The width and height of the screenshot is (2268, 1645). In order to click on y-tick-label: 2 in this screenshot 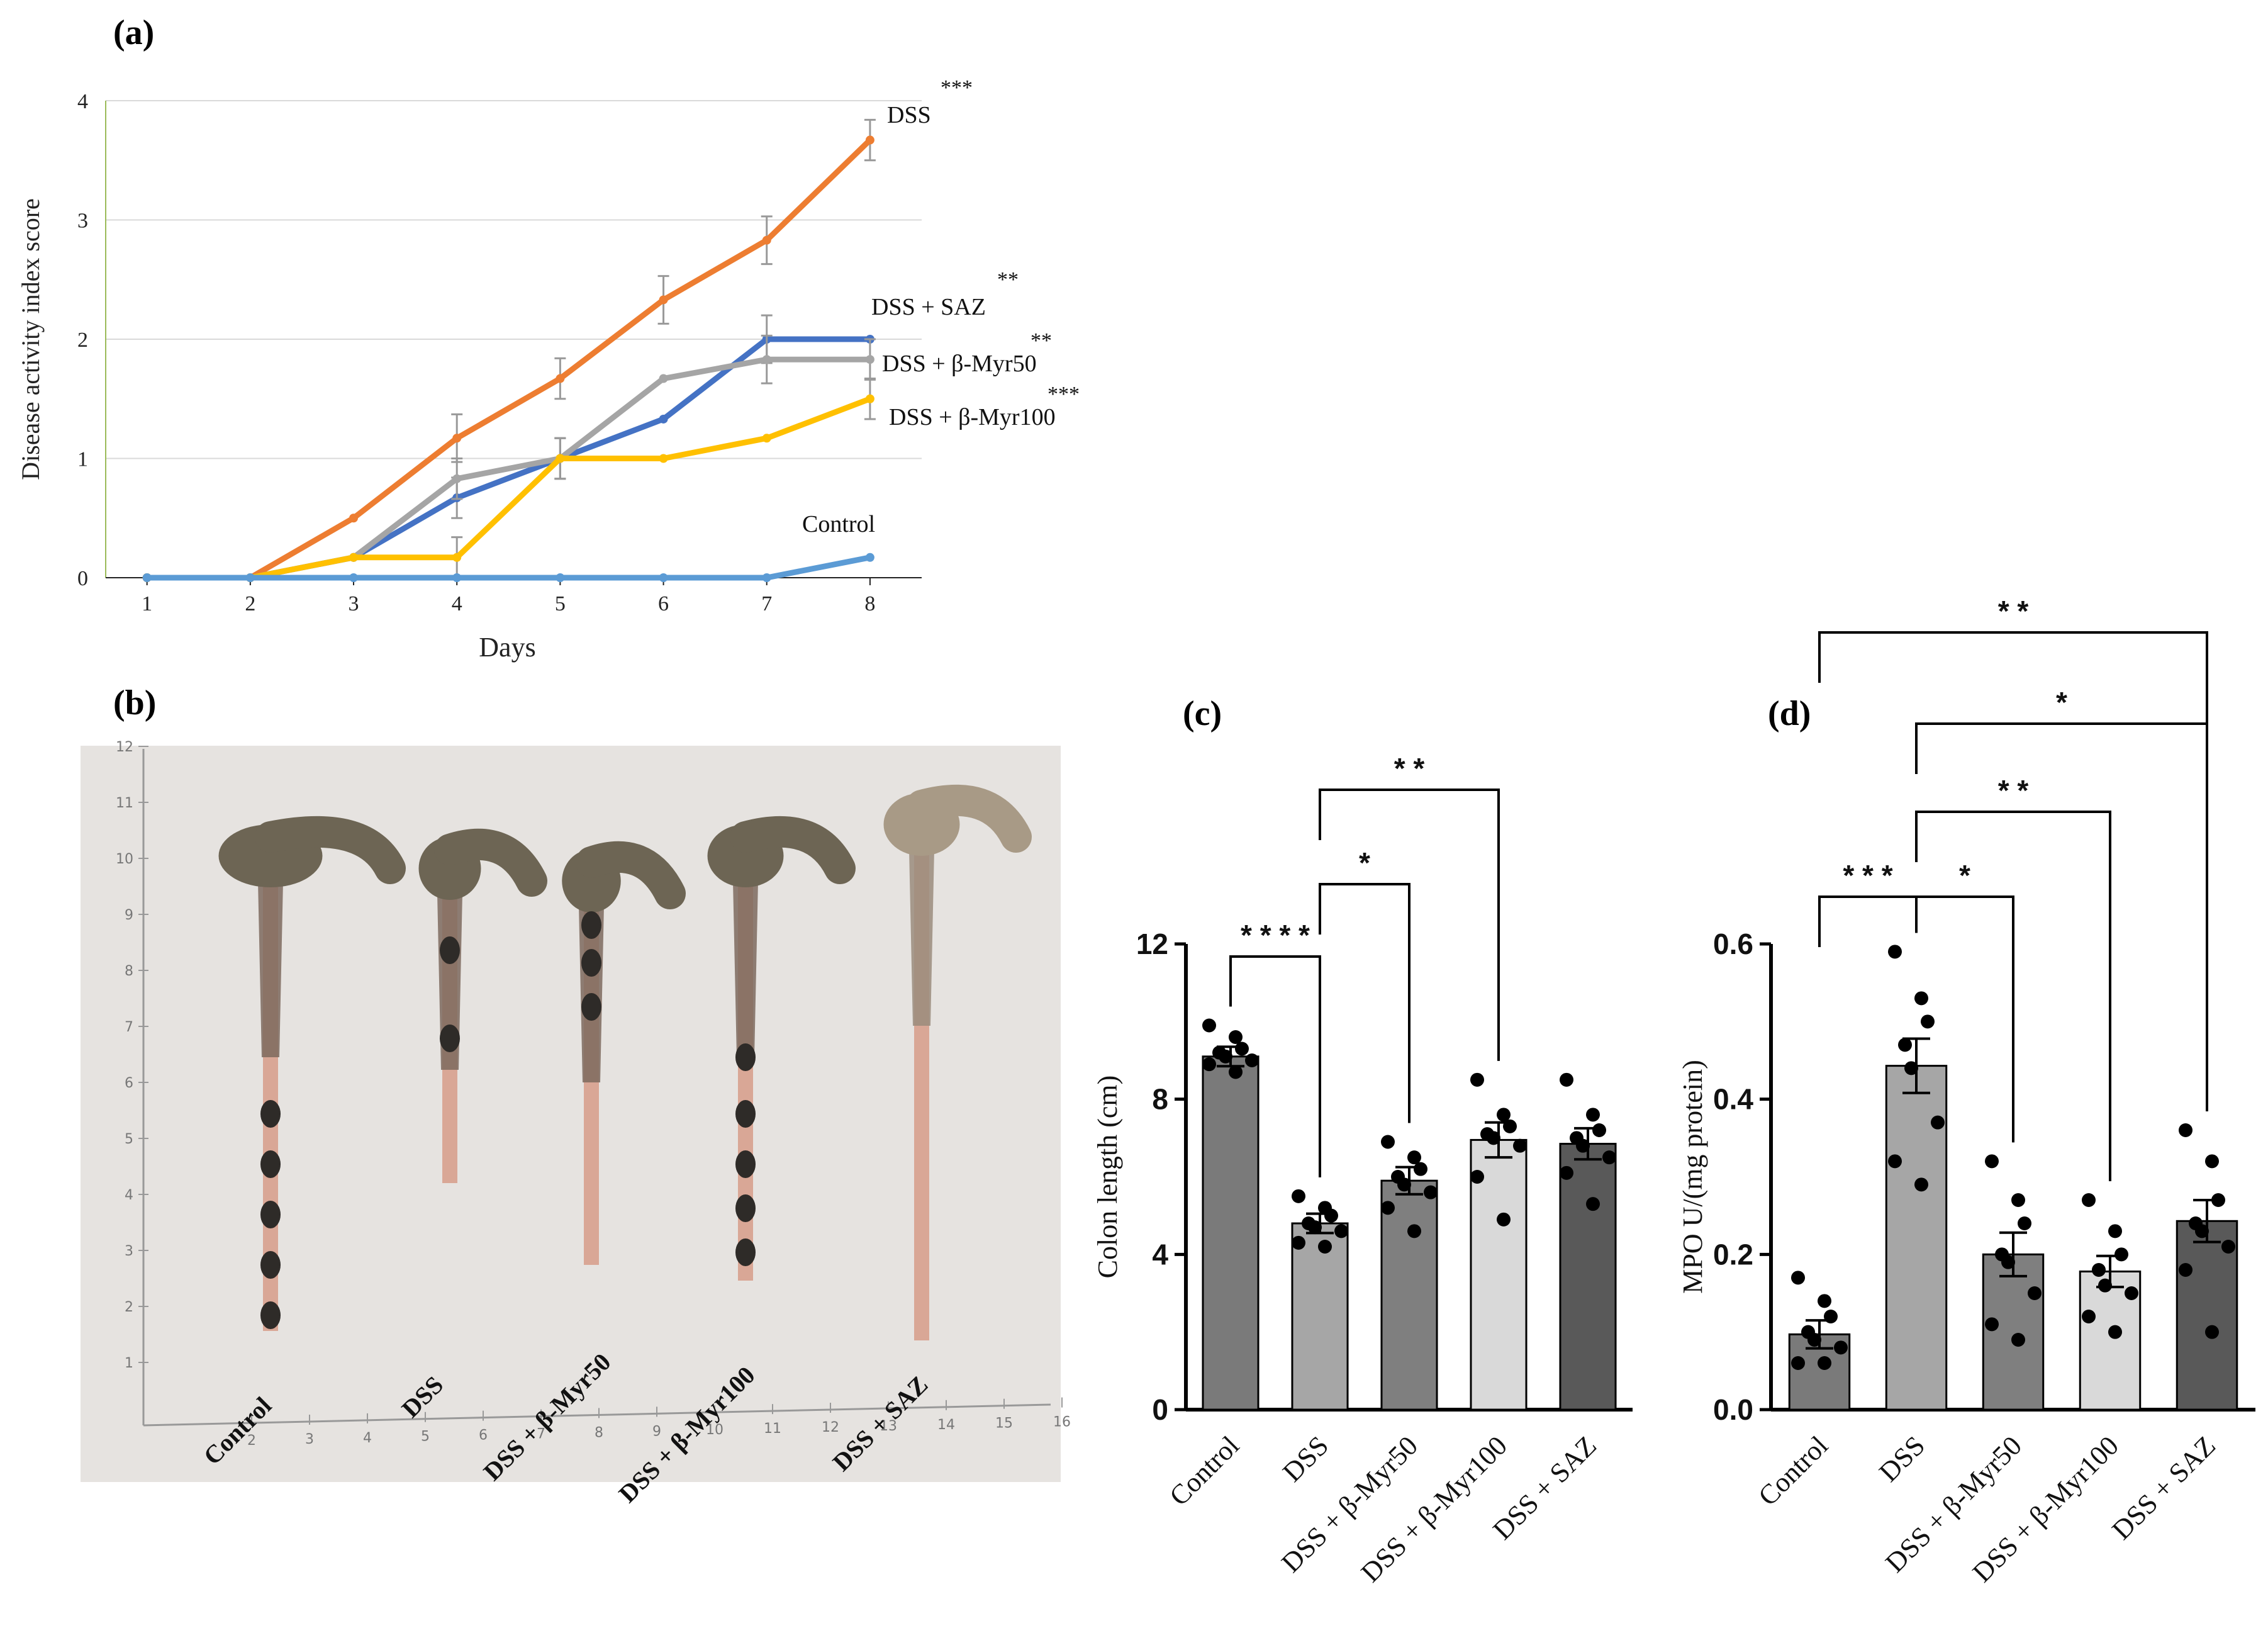, I will do `click(82, 340)`.